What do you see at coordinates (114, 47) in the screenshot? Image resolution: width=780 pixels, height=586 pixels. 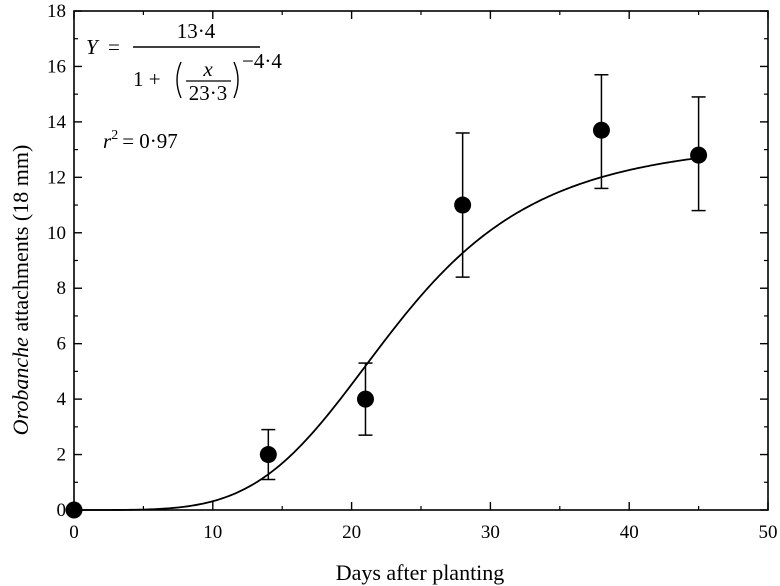 I see `equation-equals: =` at bounding box center [114, 47].